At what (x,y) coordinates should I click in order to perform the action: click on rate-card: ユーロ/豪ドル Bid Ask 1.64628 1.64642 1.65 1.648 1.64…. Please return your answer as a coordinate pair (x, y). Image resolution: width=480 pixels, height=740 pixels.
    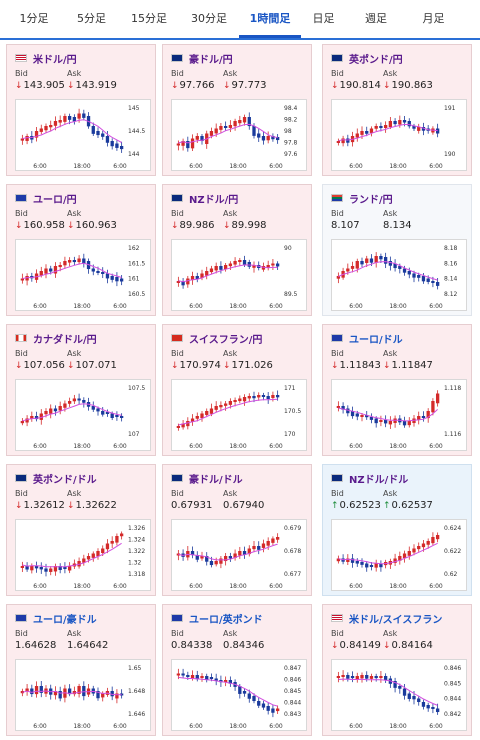
    Looking at the image, I should click on (81, 670).